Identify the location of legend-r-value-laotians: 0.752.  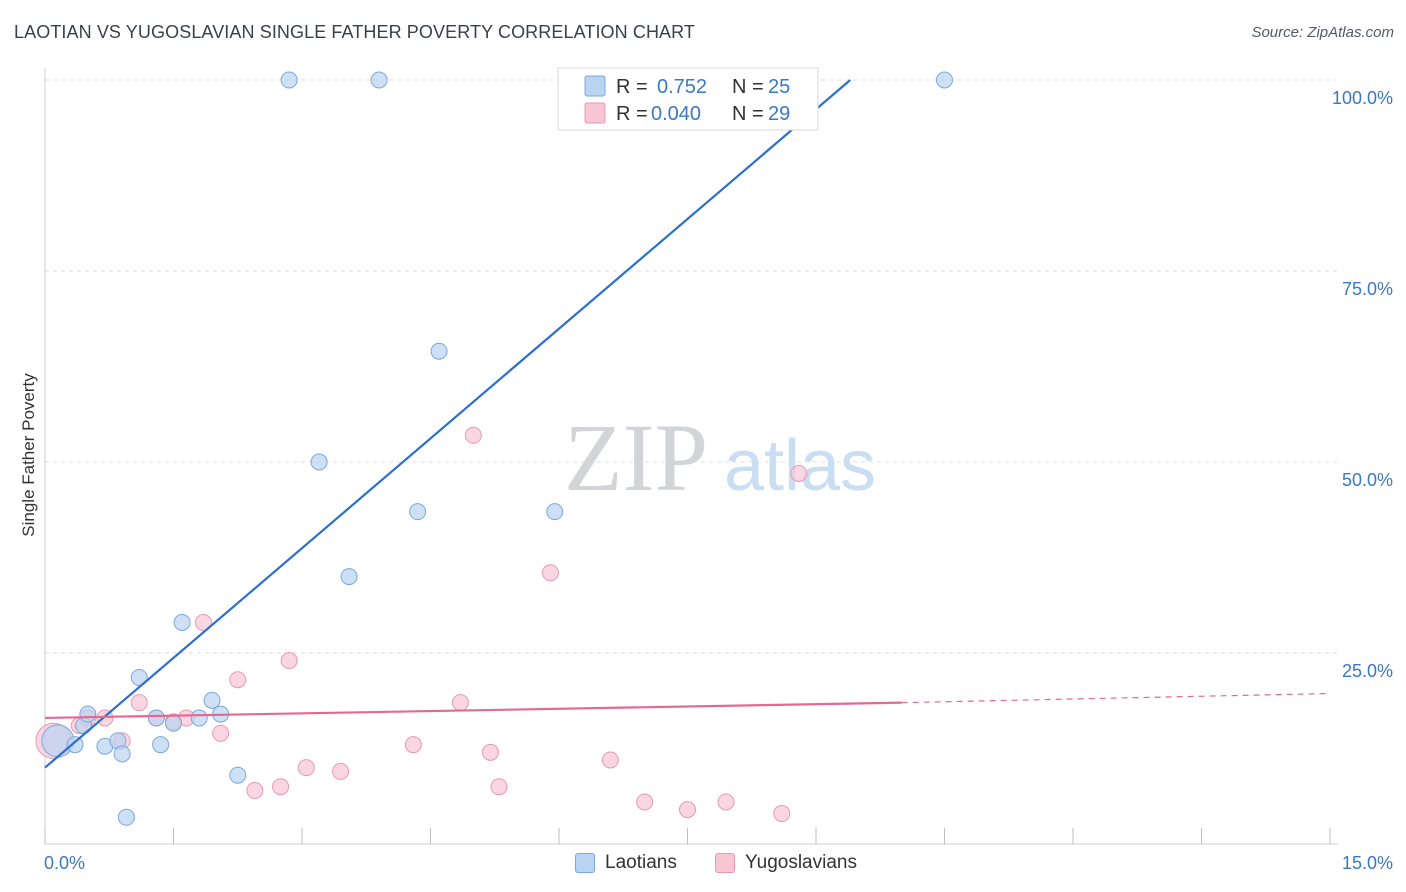
(682, 87).